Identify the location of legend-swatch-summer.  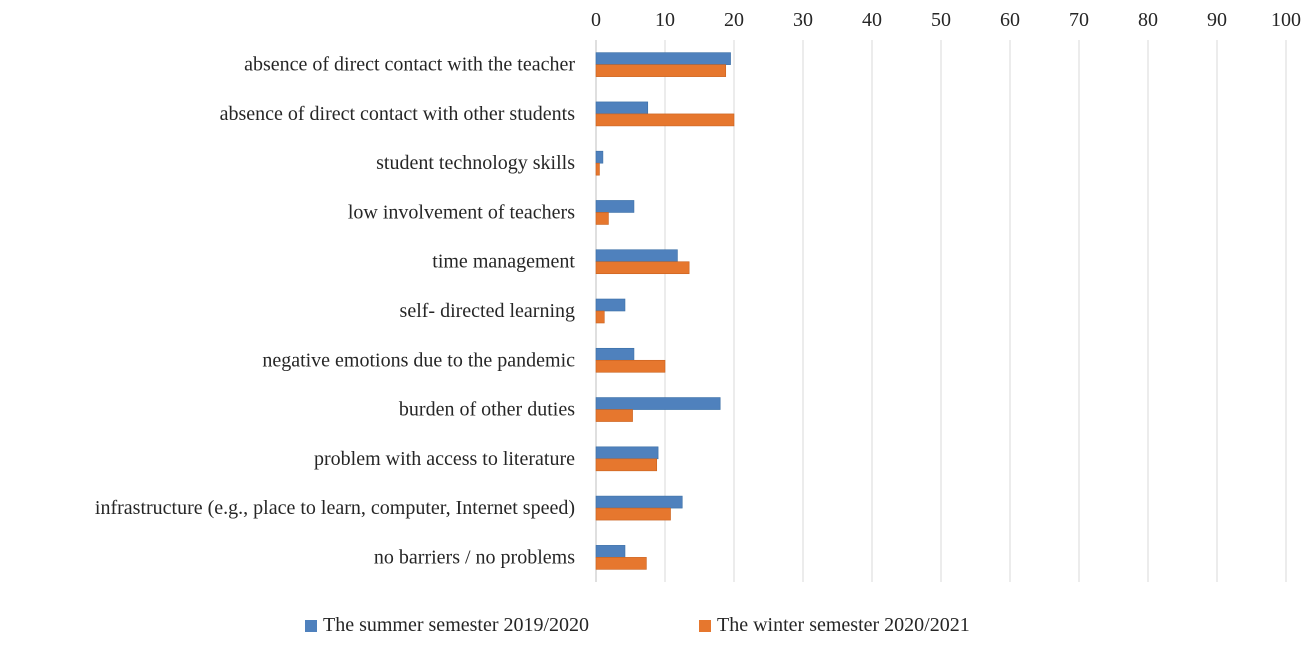
(311, 625).